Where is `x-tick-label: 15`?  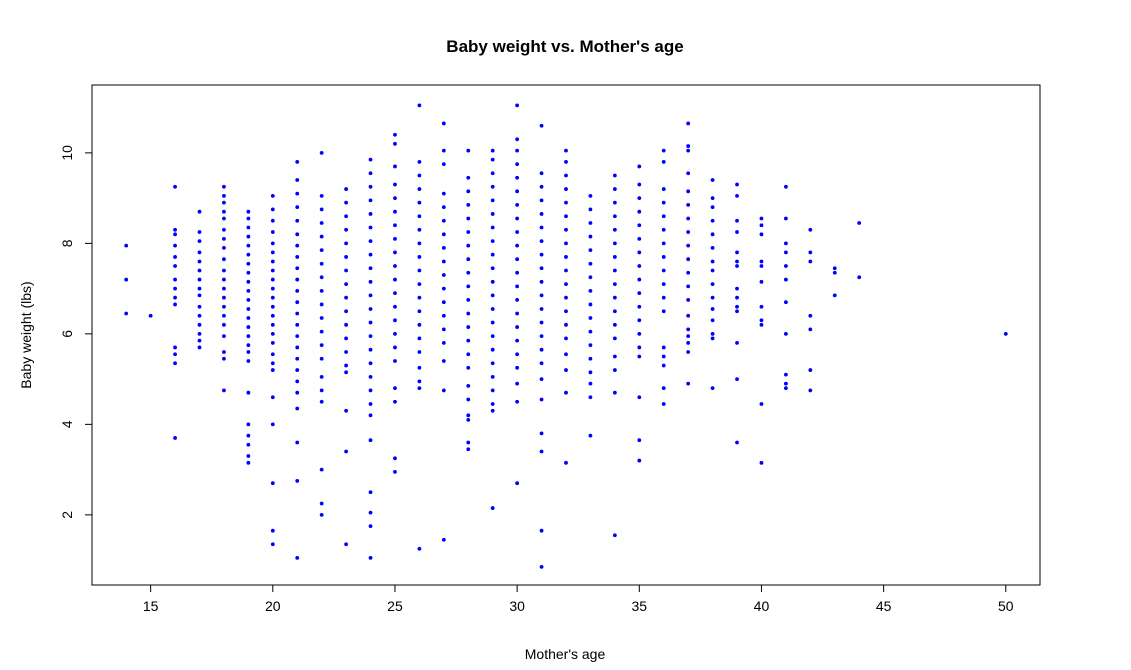
x-tick-label: 15 is located at coordinates (151, 606).